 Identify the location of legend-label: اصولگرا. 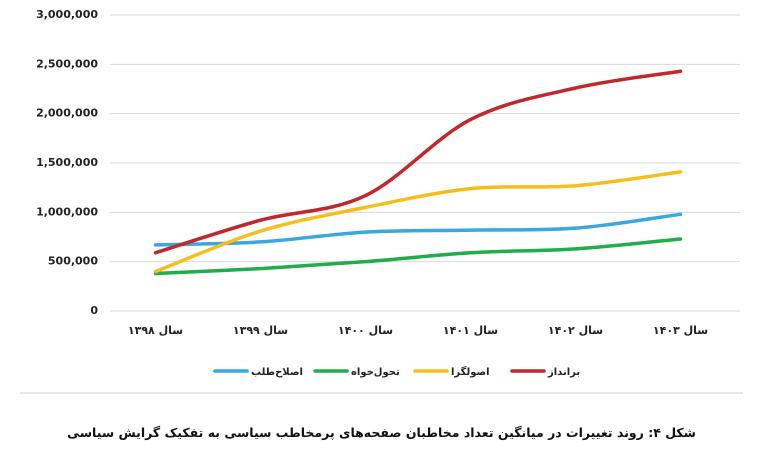
(470, 371).